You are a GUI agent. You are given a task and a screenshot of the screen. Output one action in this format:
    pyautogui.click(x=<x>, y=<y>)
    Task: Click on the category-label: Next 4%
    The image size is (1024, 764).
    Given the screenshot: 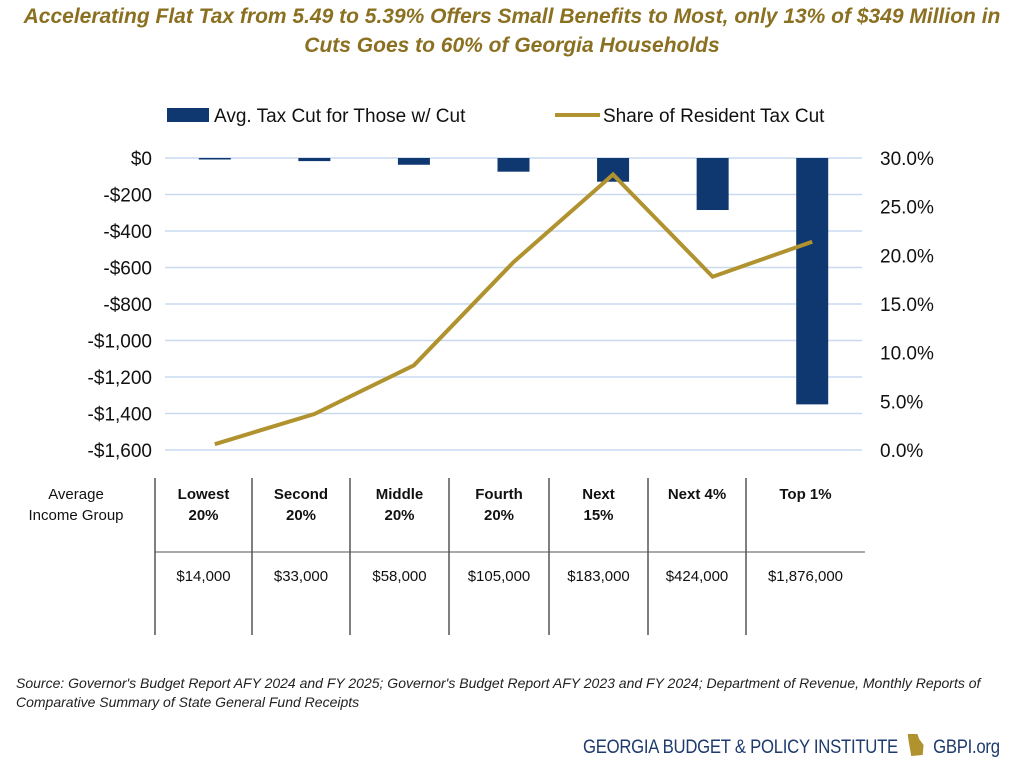 What is the action you would take?
    pyautogui.click(x=697, y=494)
    